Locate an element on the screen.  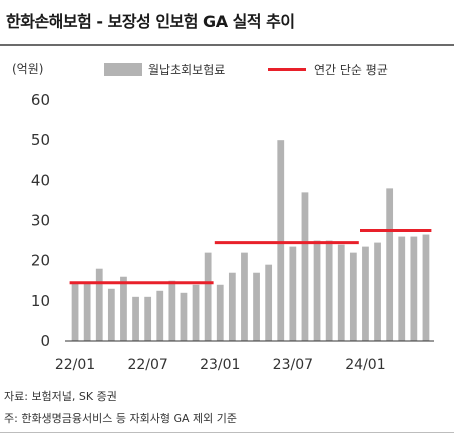
legend-bar-swatch is located at coordinates (123, 69).